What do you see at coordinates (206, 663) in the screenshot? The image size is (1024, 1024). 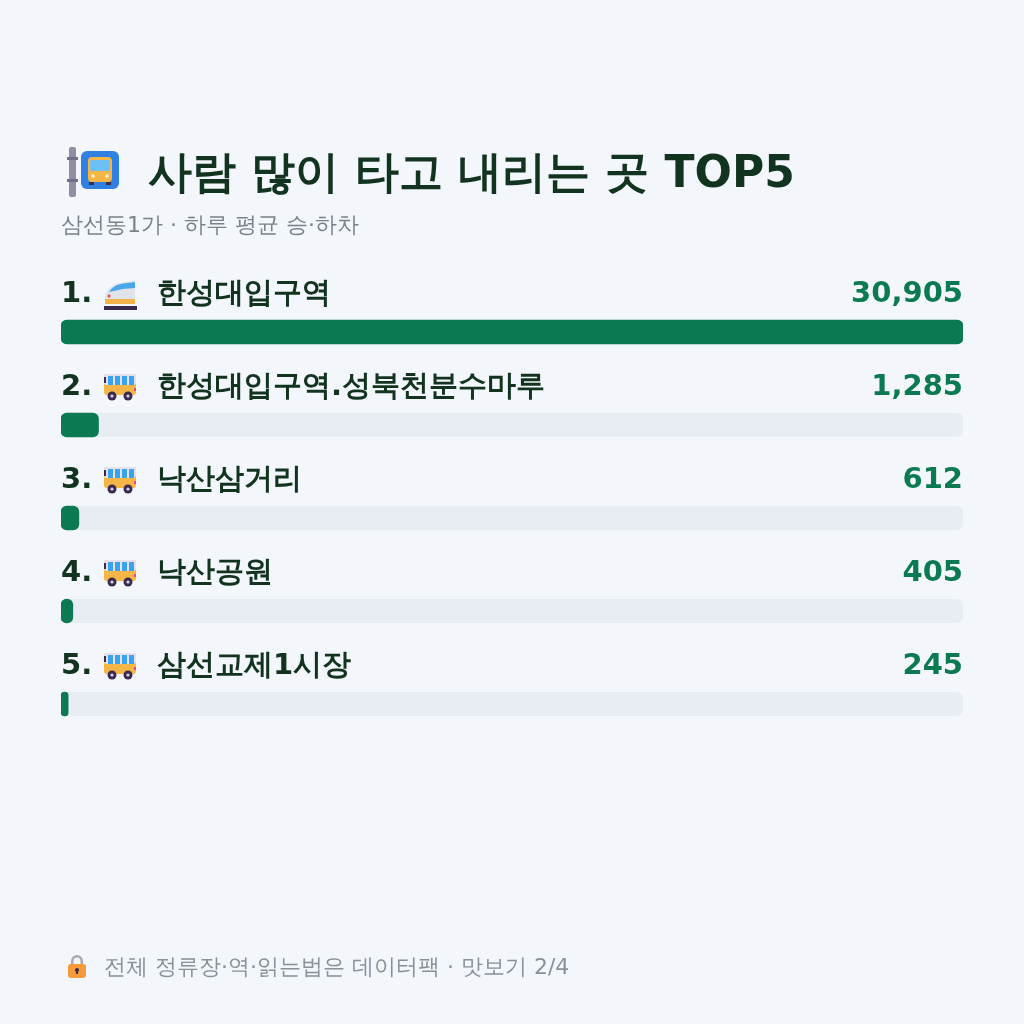 I see `category-label: 5. 삼선교제1시장` at bounding box center [206, 663].